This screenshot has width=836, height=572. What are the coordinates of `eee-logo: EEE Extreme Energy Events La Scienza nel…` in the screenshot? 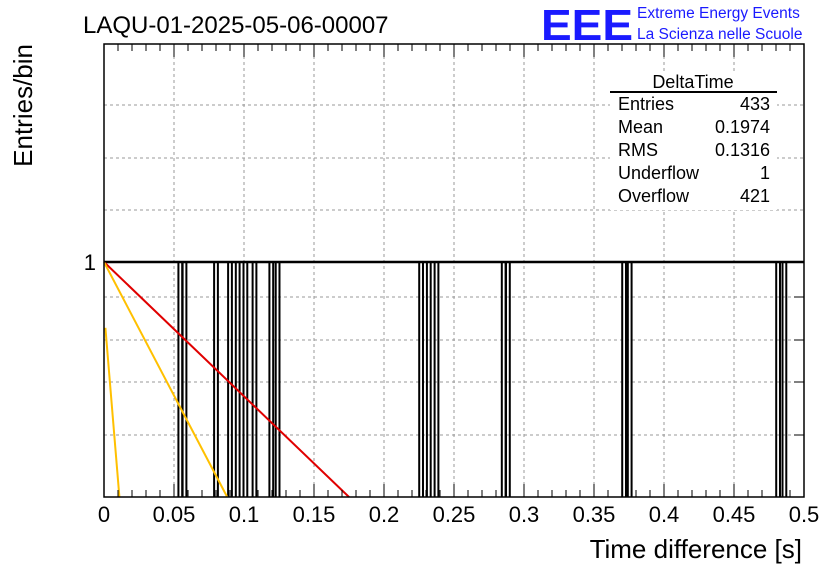 It's located at (671, 25).